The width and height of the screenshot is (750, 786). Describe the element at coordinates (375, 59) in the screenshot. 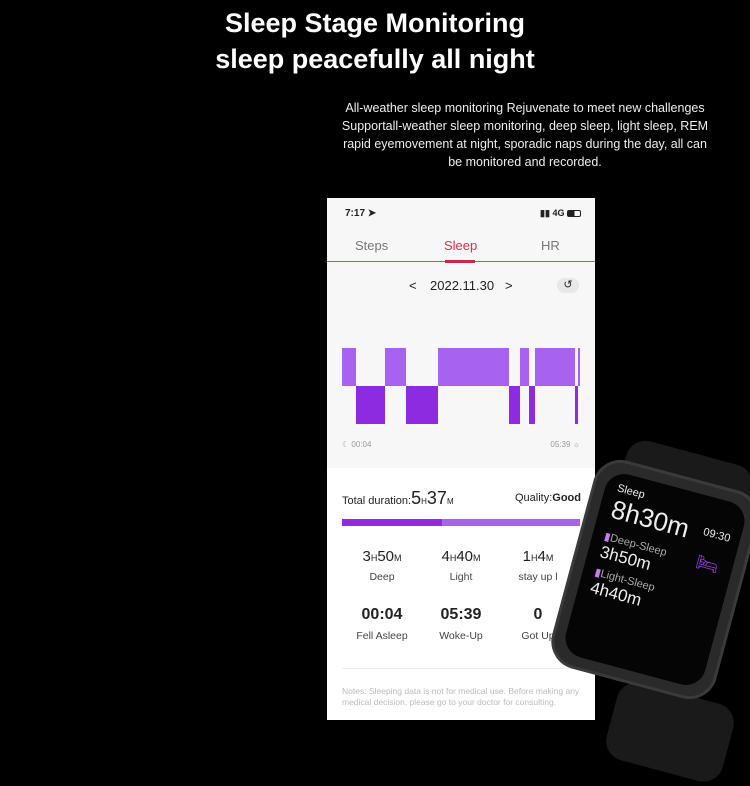

I see `subheadline: sleep peacefully all night` at that location.